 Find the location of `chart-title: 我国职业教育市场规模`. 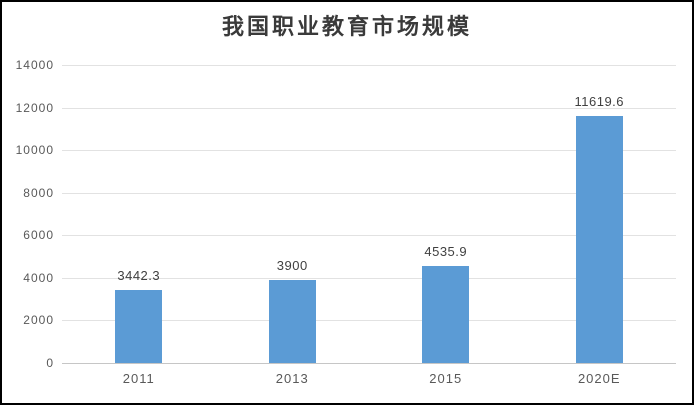

chart-title: 我国职业教育市场规模 is located at coordinates (346, 27).